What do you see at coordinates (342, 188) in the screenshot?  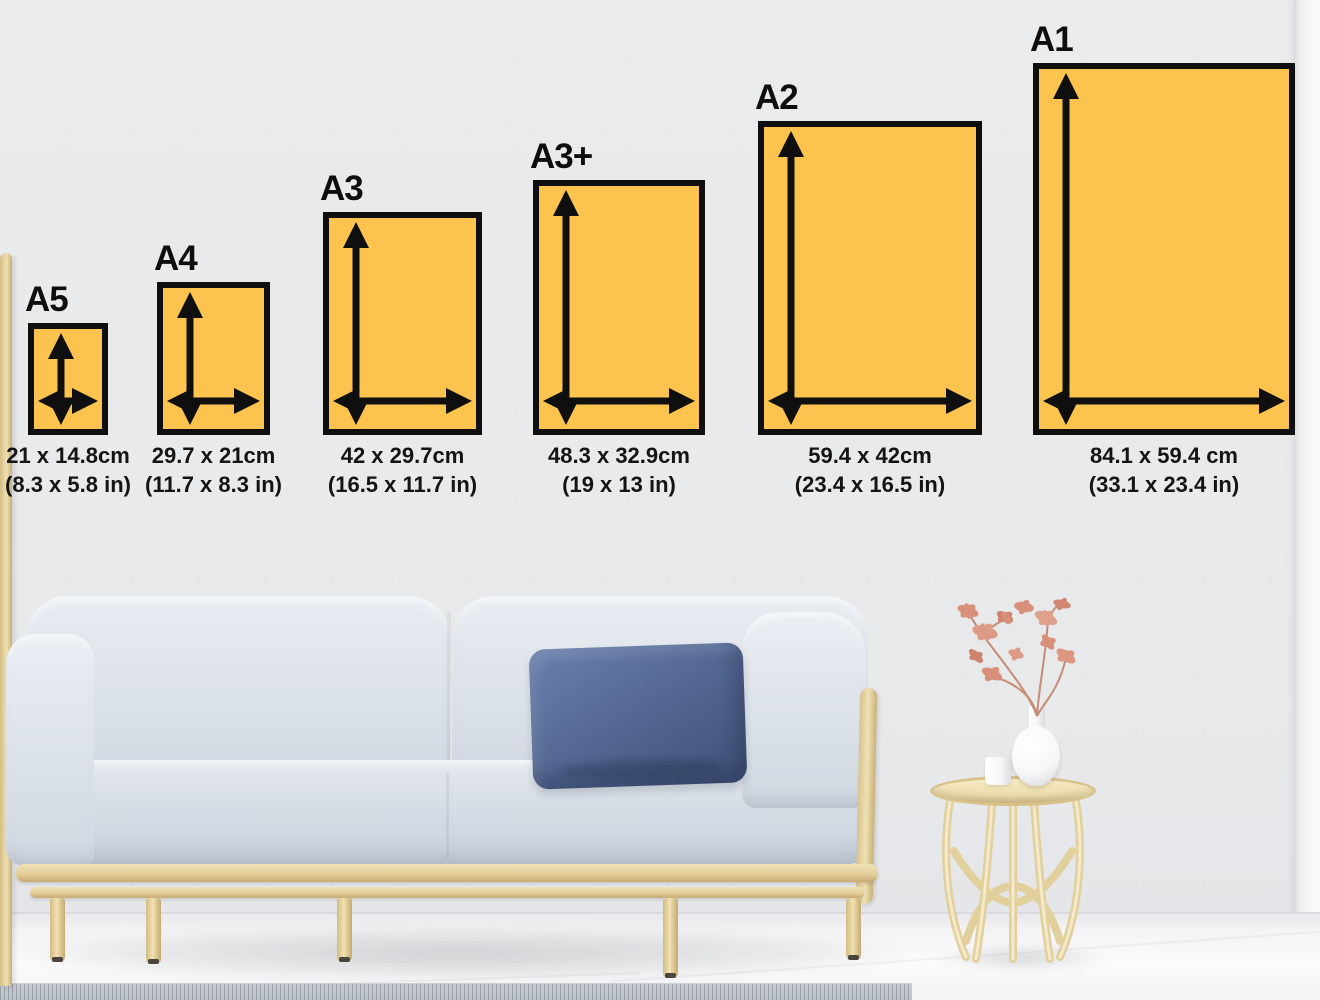 I see `poster-size-label: A3` at bounding box center [342, 188].